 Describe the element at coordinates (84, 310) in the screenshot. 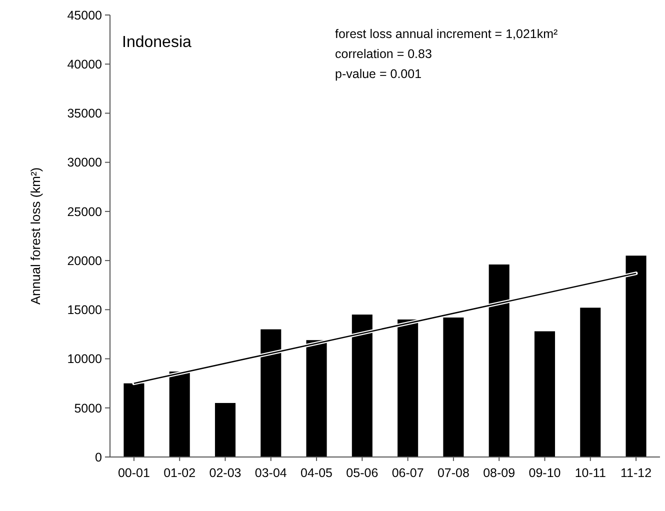

I see `y-tick-label: 15000` at that location.